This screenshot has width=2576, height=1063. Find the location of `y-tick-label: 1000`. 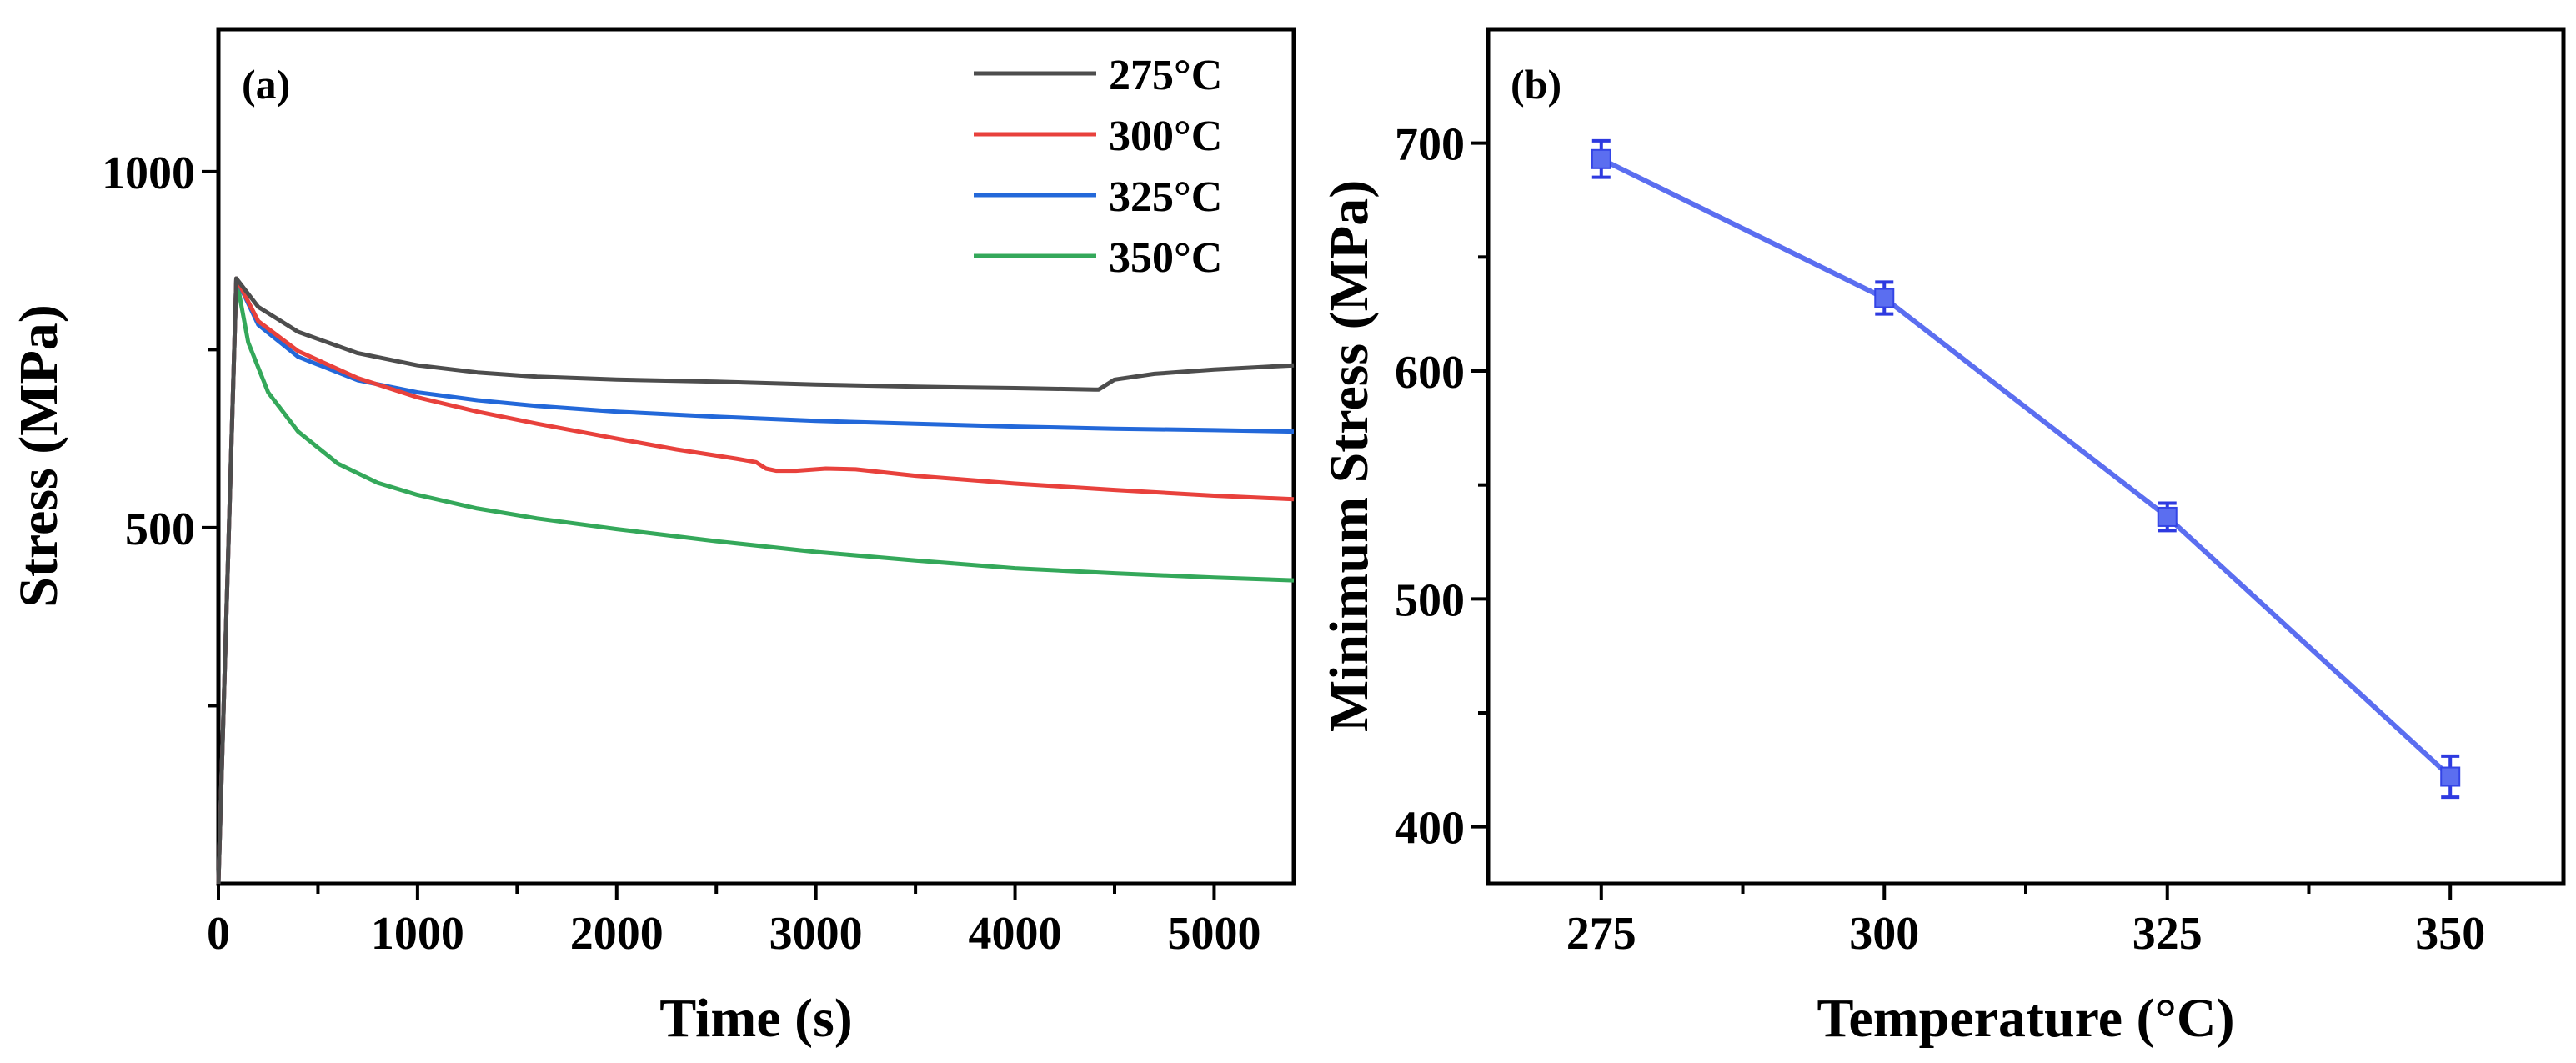

y-tick-label: 1000 is located at coordinates (148, 173).